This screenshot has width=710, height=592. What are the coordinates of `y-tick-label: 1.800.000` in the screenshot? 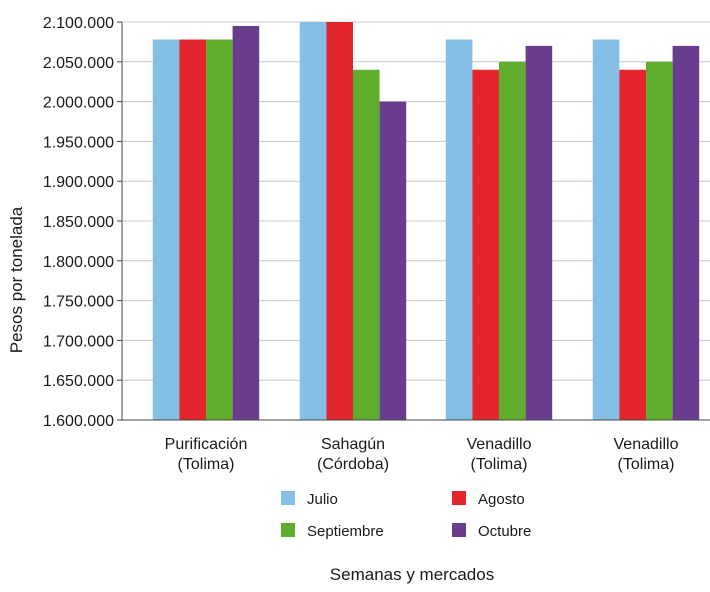 It's located at (78, 262).